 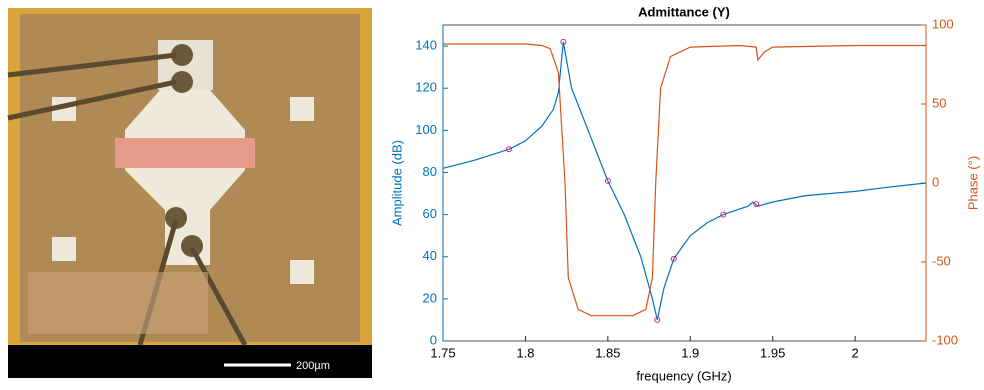 What do you see at coordinates (943, 23) in the screenshot?
I see `y2-tick-label: 100` at bounding box center [943, 23].